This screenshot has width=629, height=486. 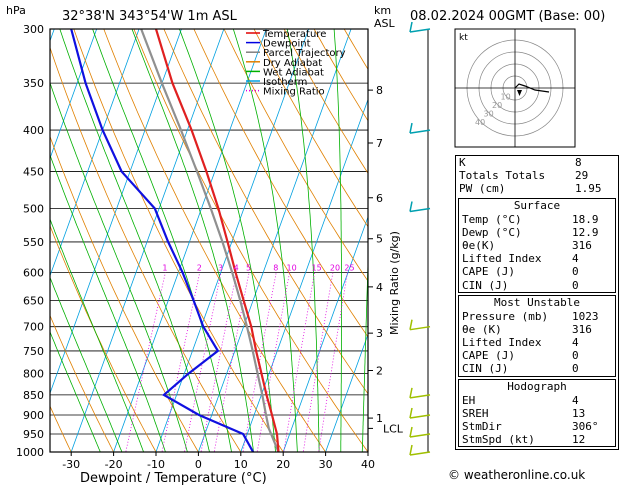 I want to click on pressure-tick-label: 800, so click(x=33, y=374).